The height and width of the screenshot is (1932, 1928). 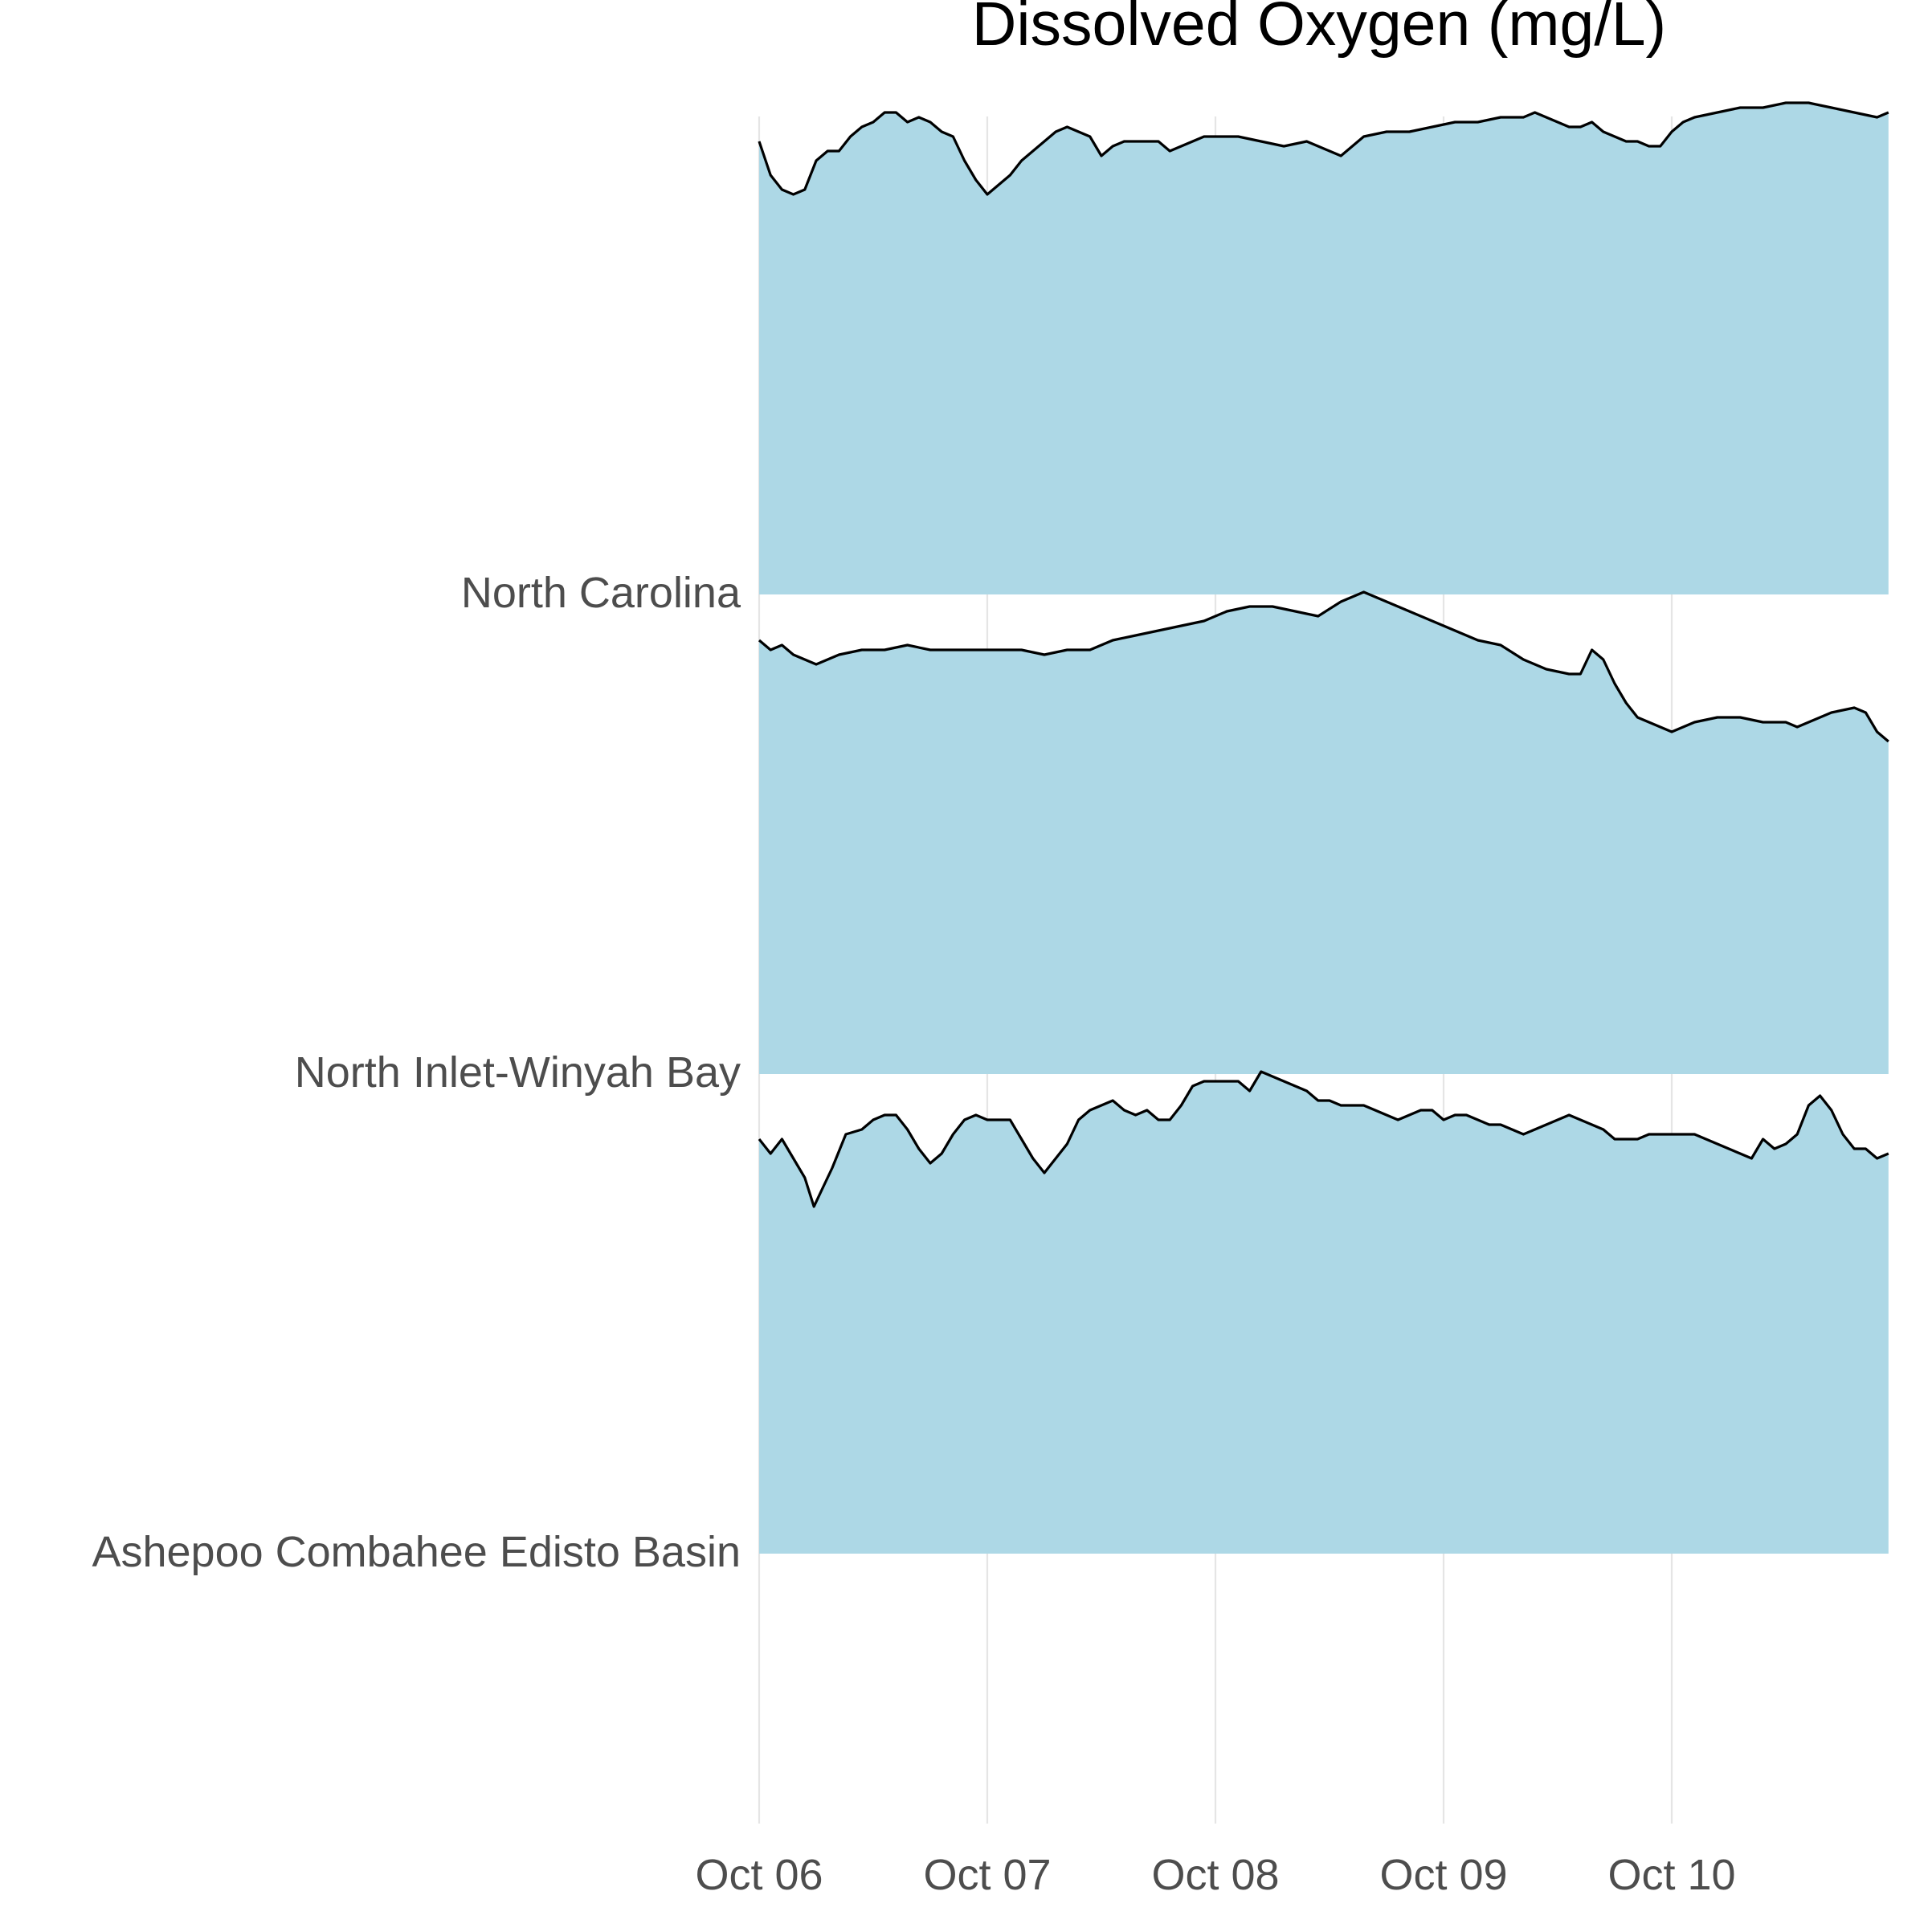 I want to click on x-tick-label: Oct 08, so click(x=1215, y=1875).